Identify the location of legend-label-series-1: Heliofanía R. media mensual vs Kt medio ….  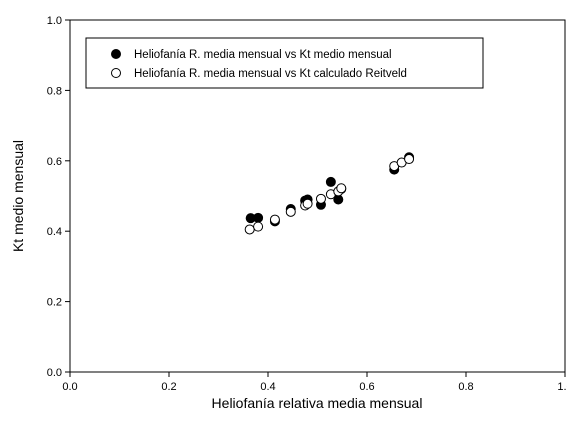
(263, 55).